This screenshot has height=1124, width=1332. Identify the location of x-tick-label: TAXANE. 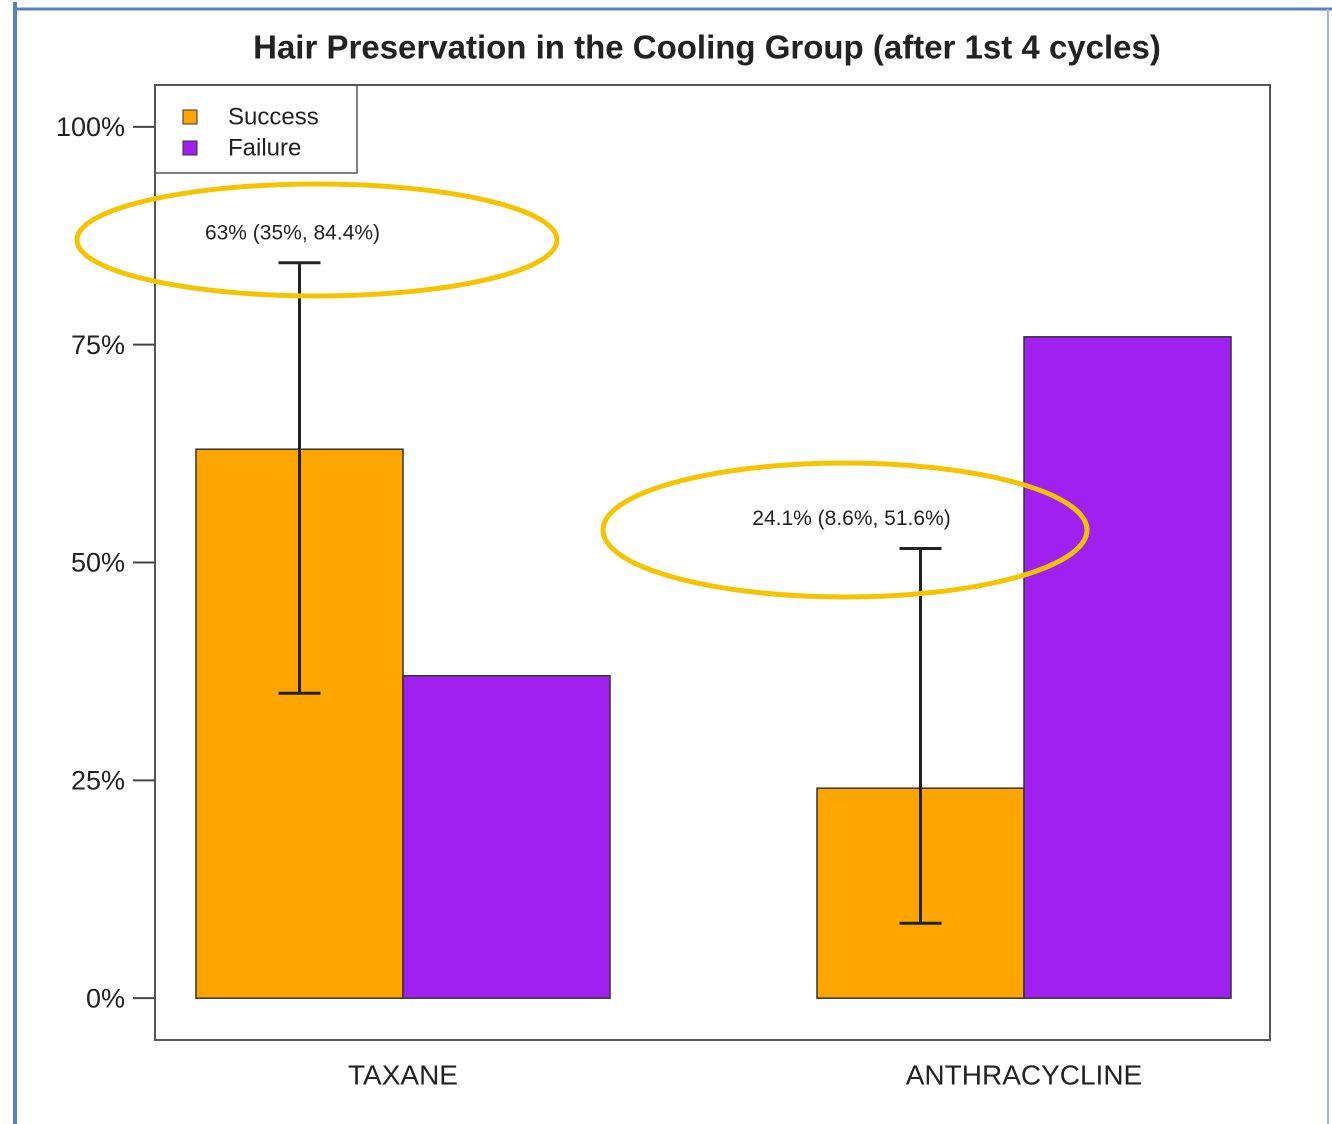
(403, 1074).